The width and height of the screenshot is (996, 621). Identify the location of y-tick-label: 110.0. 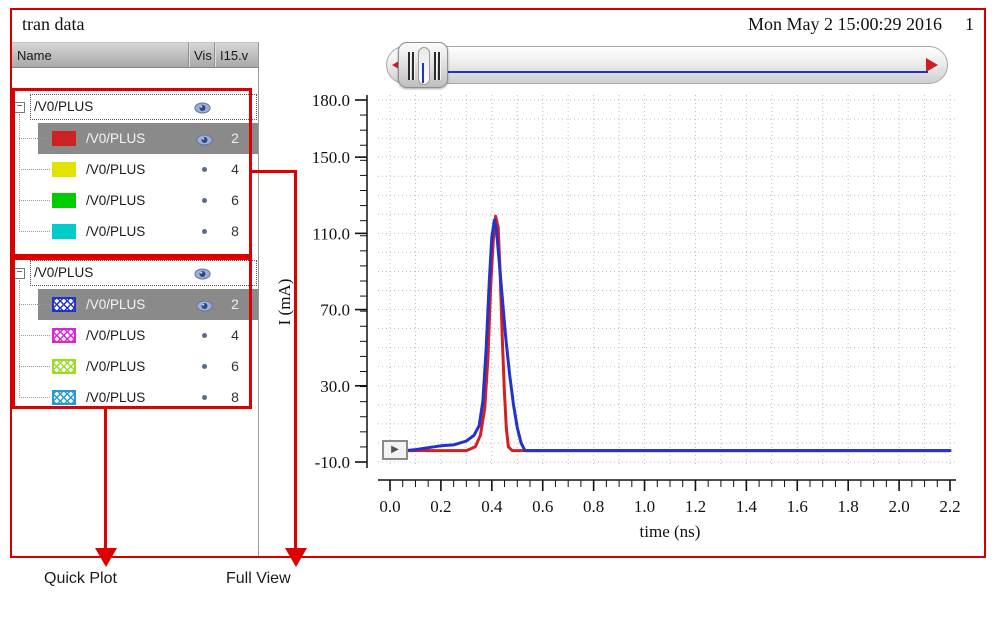
(331, 233).